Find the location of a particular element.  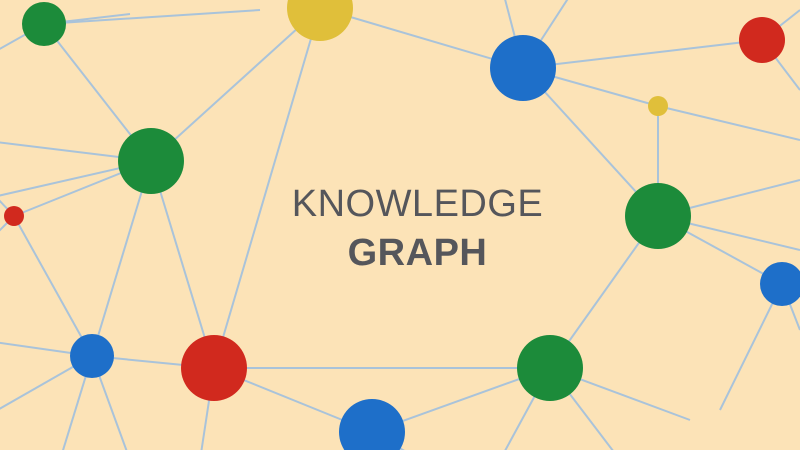

diagram-title: KNOWLEDGE GRAPH is located at coordinates (417, 227).